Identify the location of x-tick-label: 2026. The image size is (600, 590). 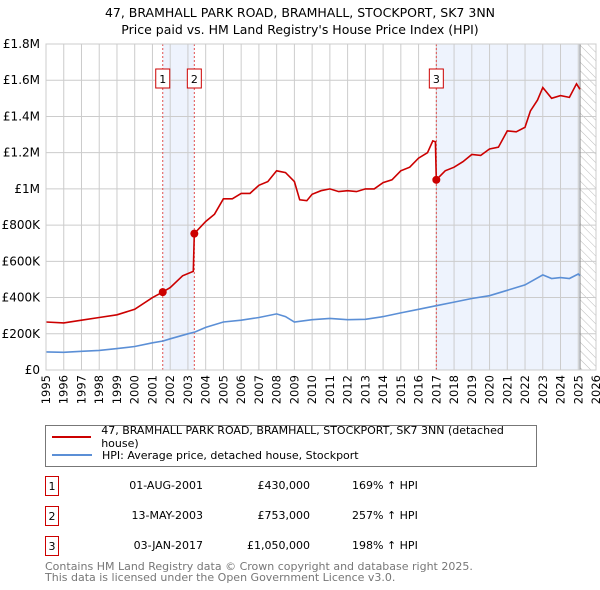
(594, 389).